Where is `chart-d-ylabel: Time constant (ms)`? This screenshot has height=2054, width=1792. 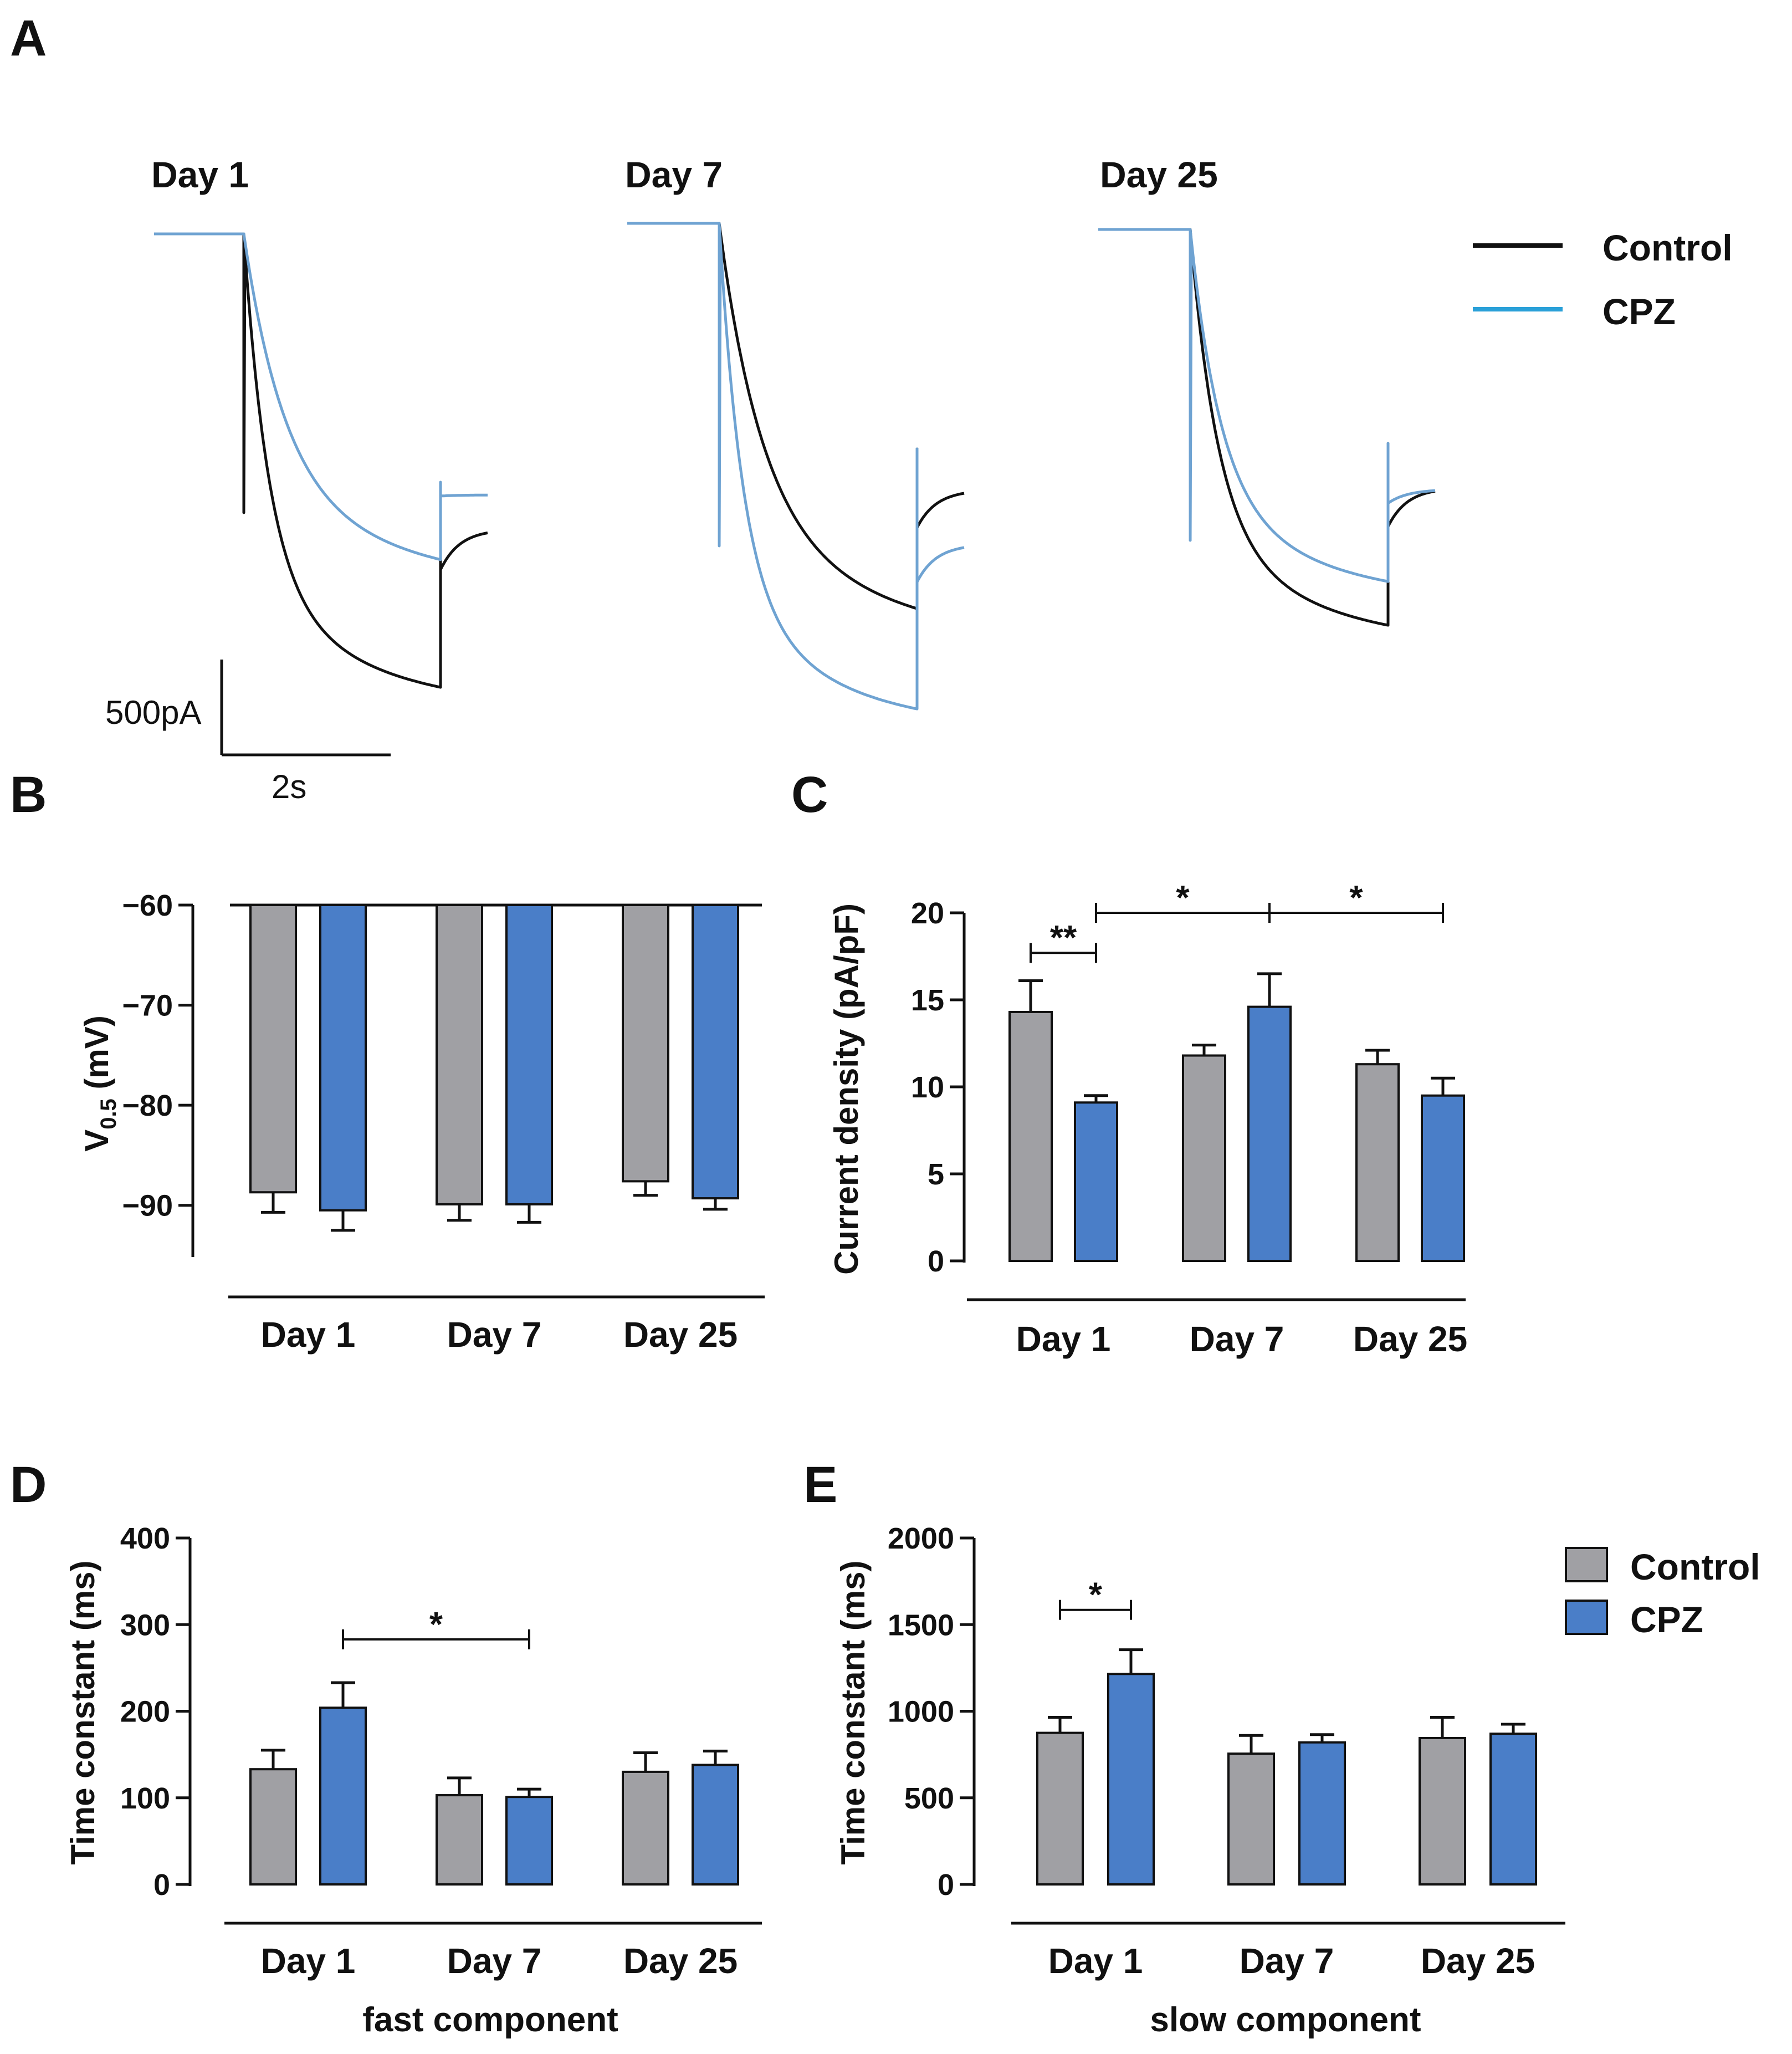
chart-d-ylabel: Time constant (ms) is located at coordinates (82, 1713).